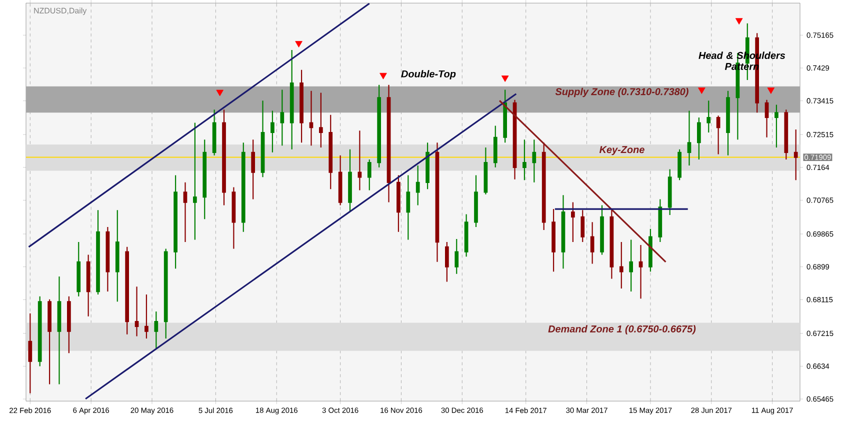 The image size is (856, 425). Describe the element at coordinates (622, 329) in the screenshot. I see `band-label: Demand Zone 1 (0.6750-0.6675)` at that location.